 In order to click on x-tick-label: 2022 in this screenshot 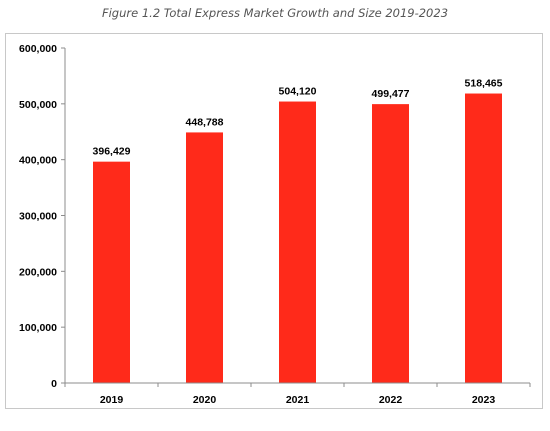, I will do `click(391, 400)`.